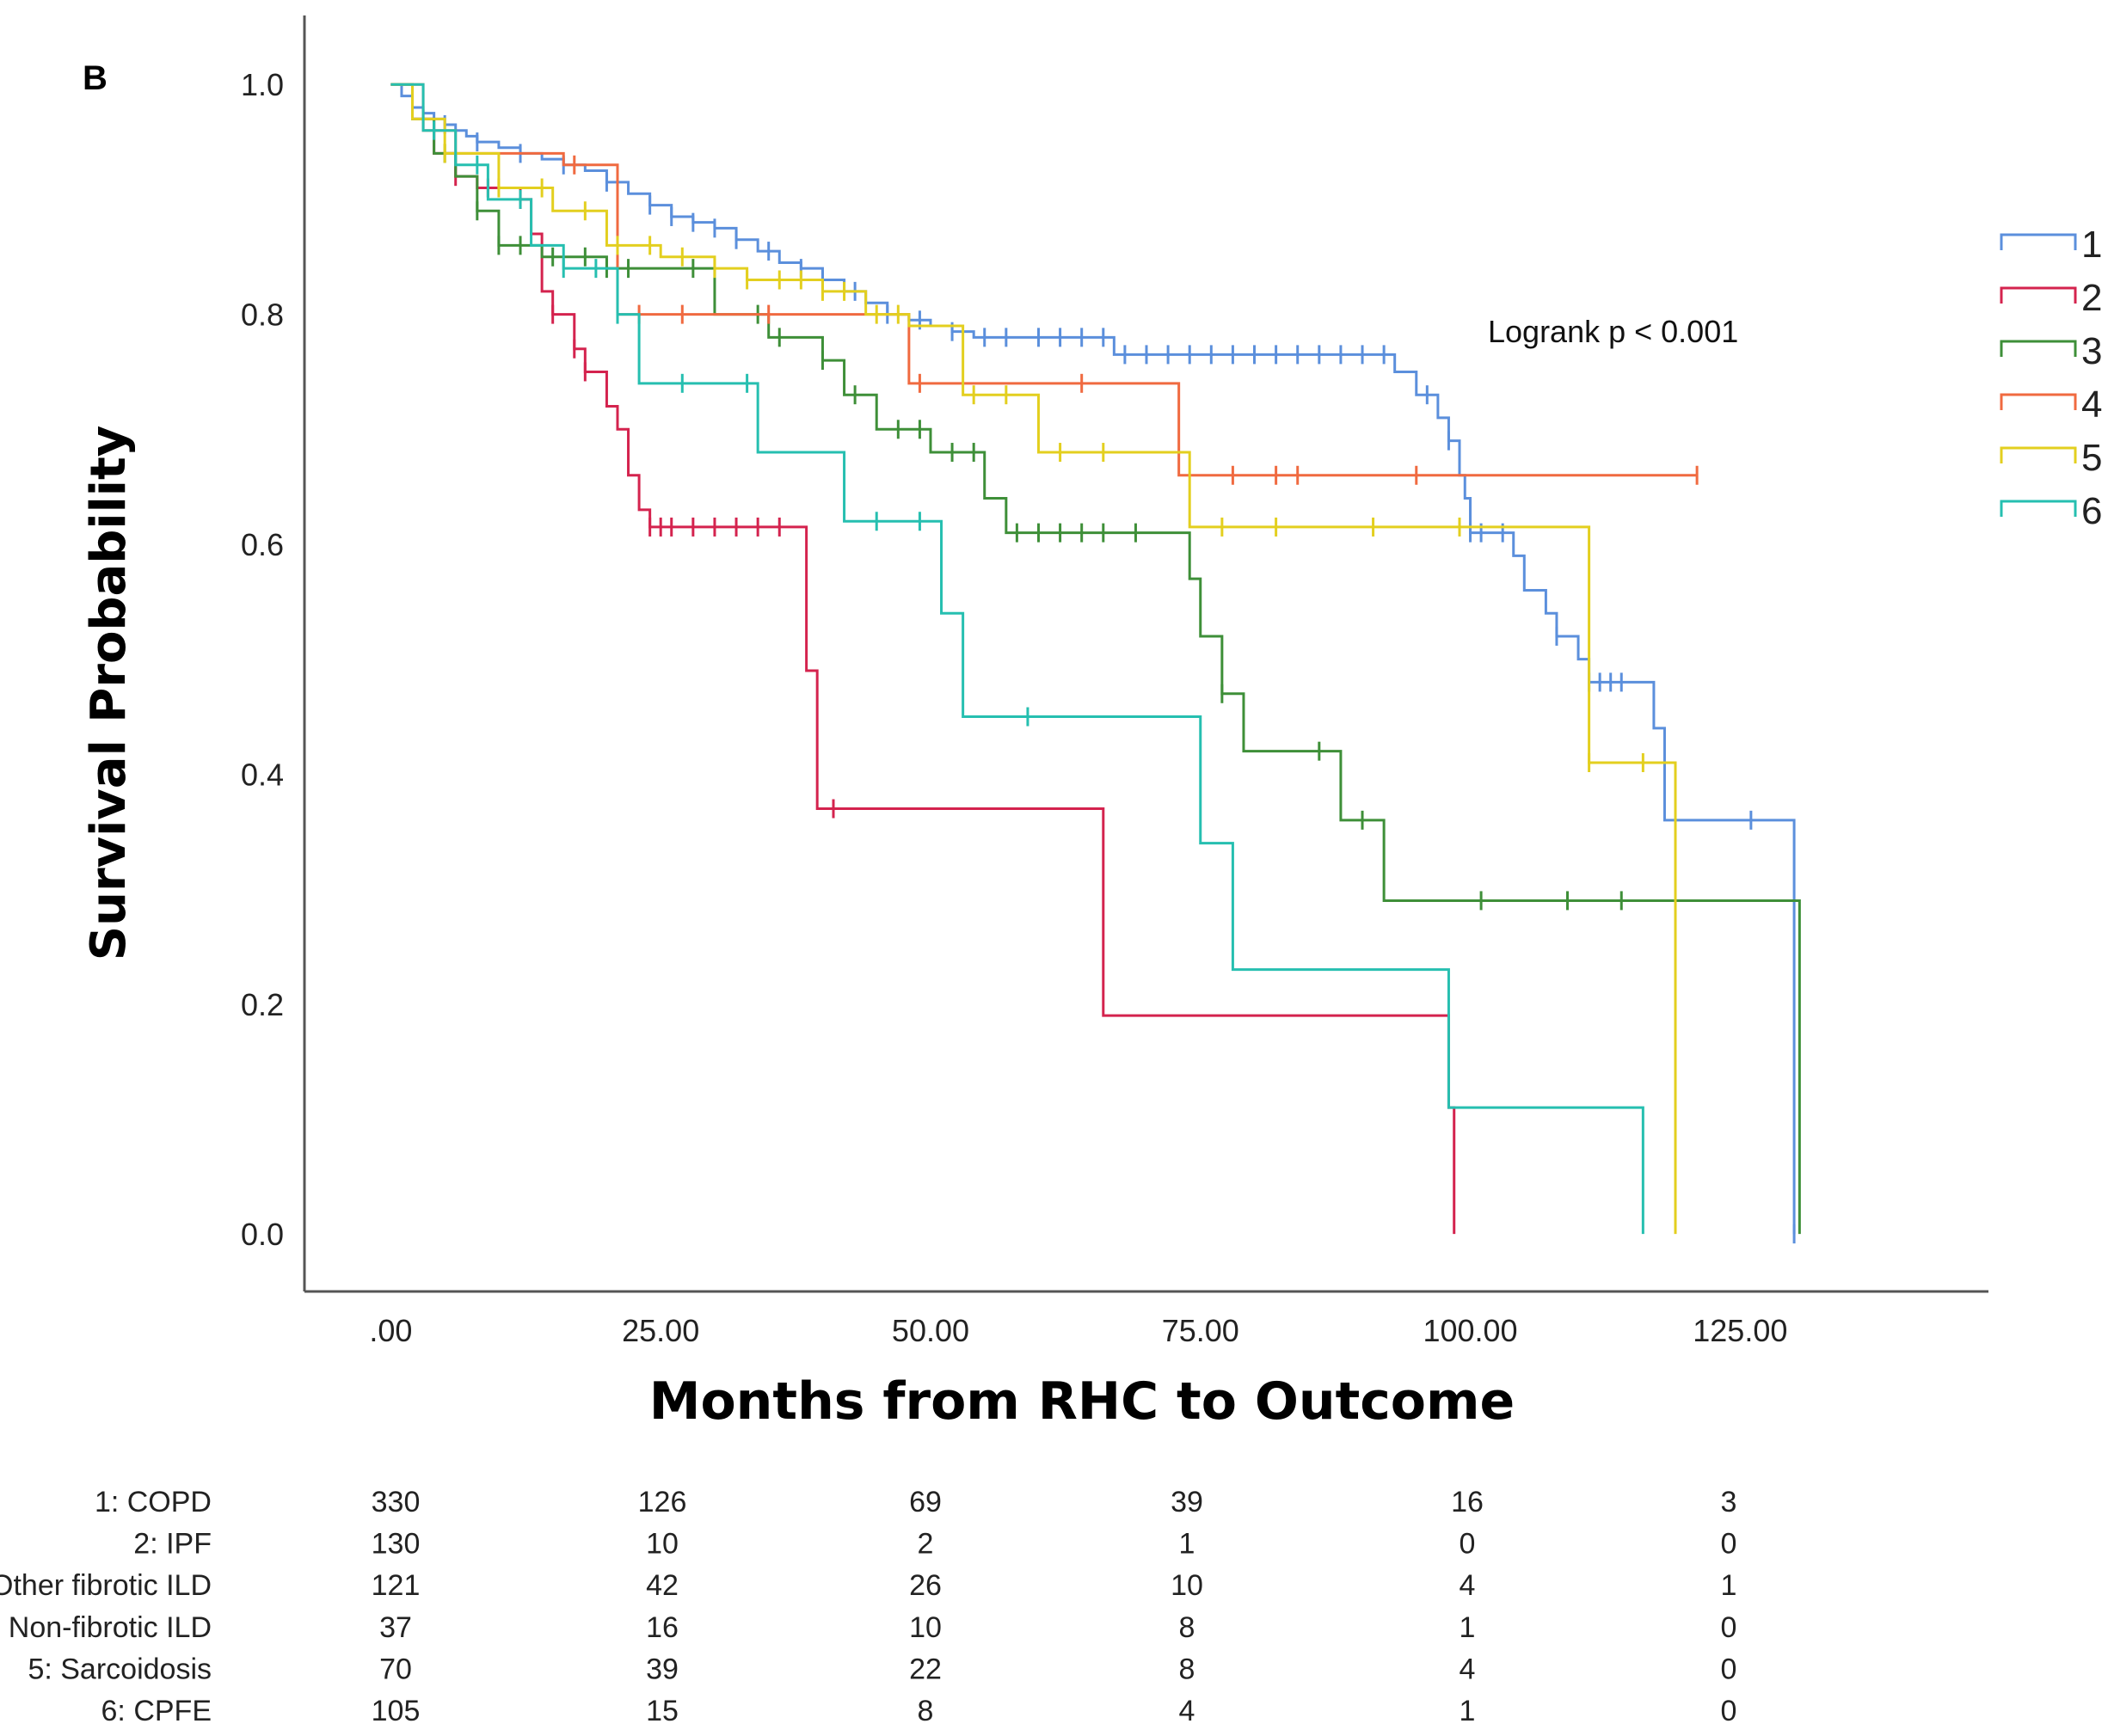  I want to click on x-tick-label: 75.00, so click(1200, 1330).